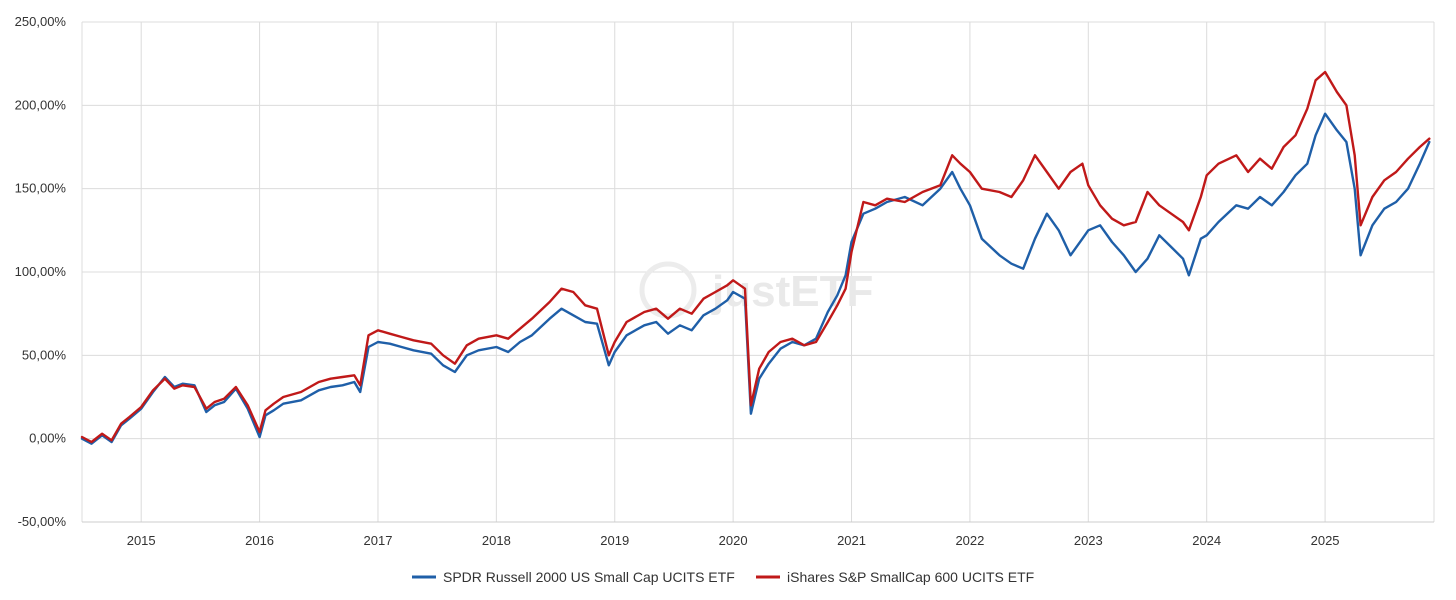 This screenshot has height=600, width=1456. I want to click on x-tick-label: 2023, so click(1088, 540).